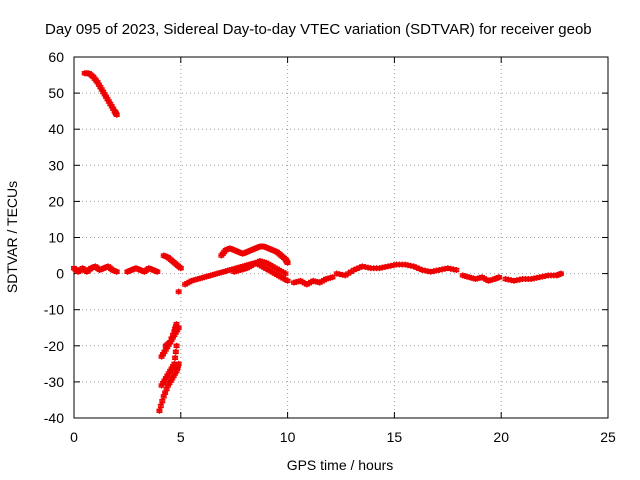 The height and width of the screenshot is (480, 640). What do you see at coordinates (74, 437) in the screenshot?
I see `x-tick-label: 0` at bounding box center [74, 437].